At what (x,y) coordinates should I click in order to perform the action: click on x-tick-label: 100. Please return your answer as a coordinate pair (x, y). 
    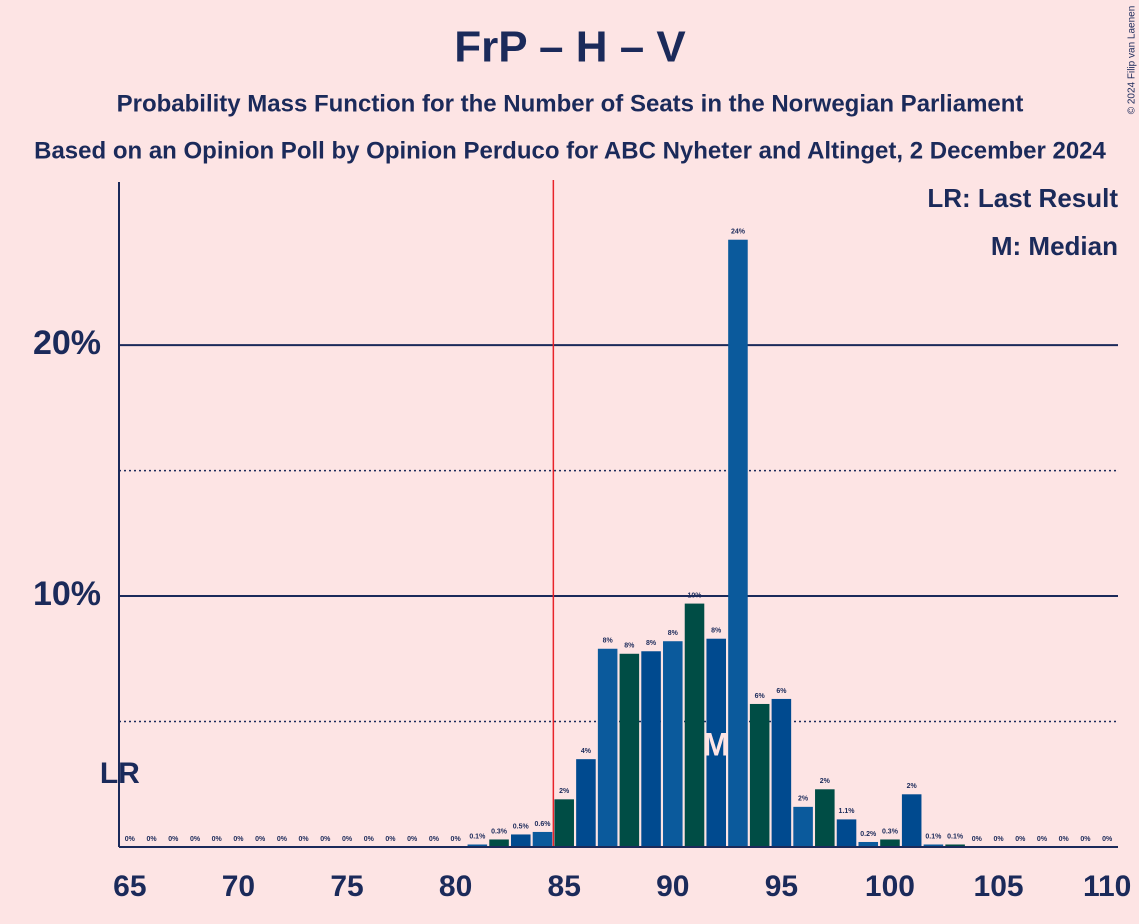
    Looking at the image, I should click on (890, 886).